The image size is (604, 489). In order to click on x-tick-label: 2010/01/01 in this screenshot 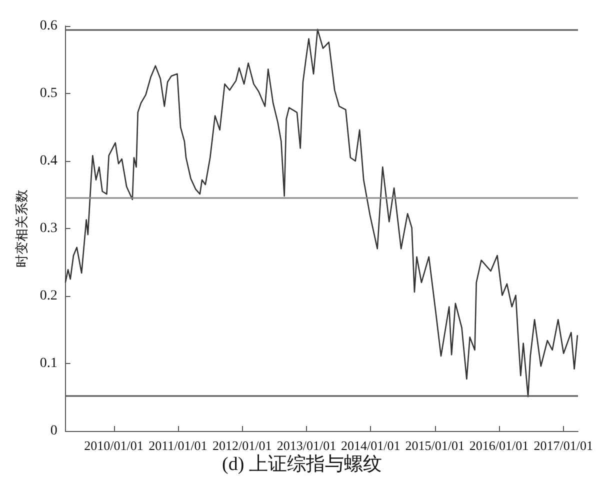, I will do `click(114, 445)`.